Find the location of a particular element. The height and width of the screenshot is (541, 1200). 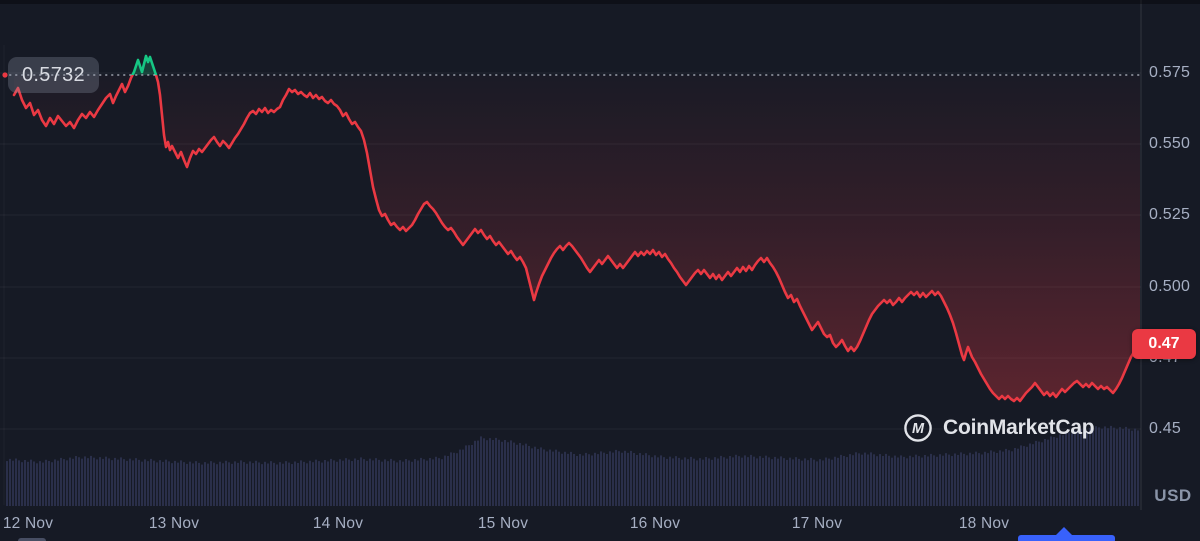

brush-handle is located at coordinates (1066, 538).